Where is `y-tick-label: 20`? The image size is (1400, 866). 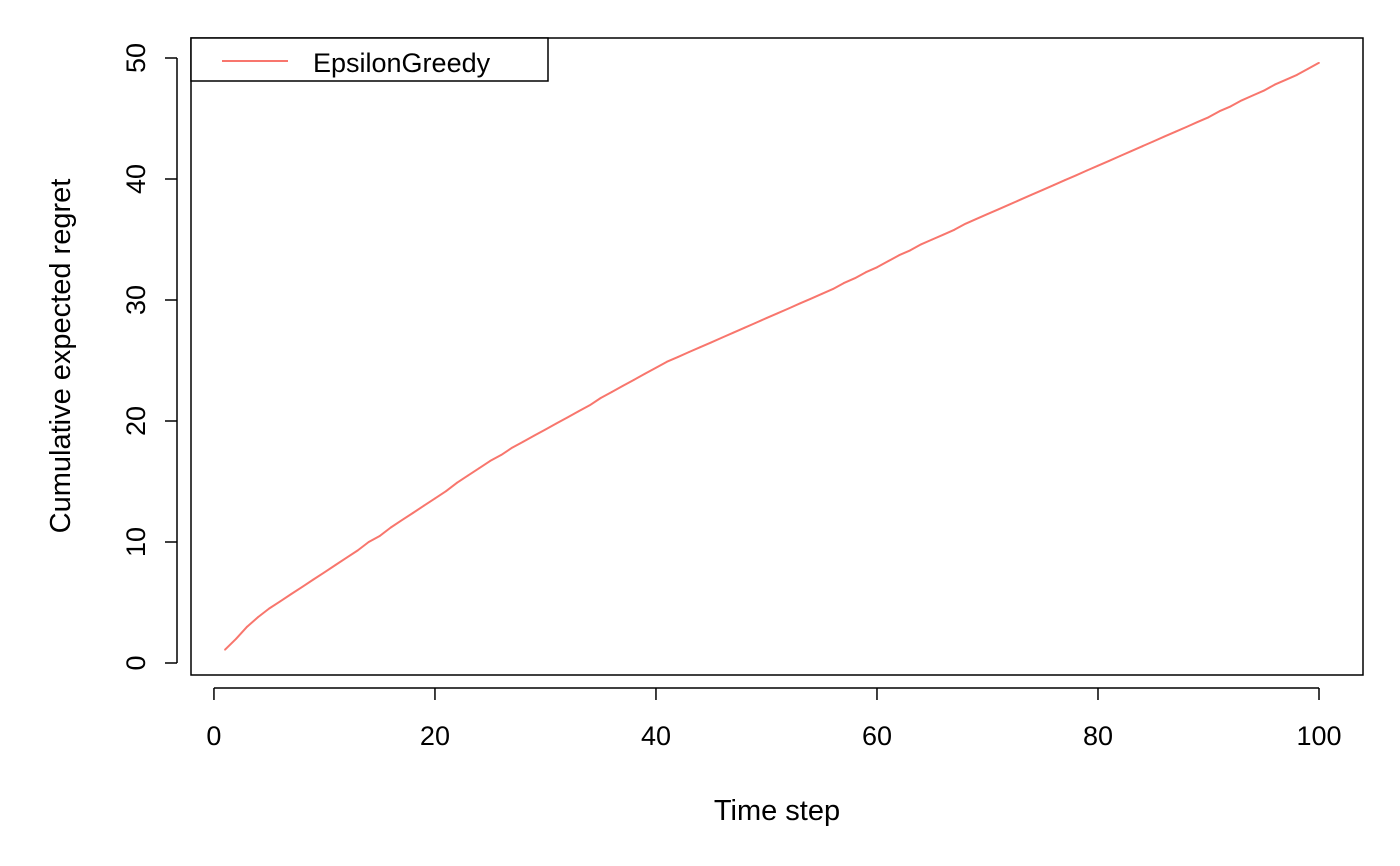 y-tick-label: 20 is located at coordinates (136, 421).